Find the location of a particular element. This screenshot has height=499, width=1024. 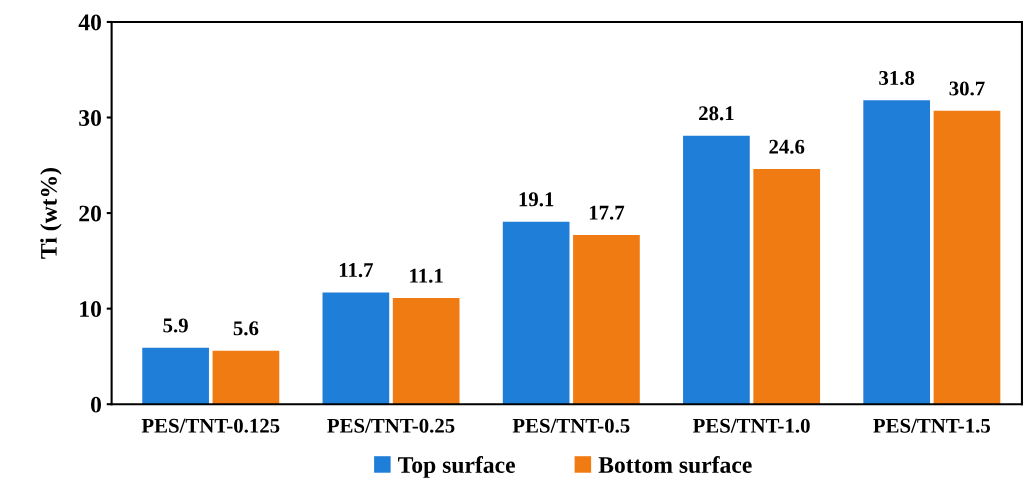

x-tick-label: PES/TNT-0.25 is located at coordinates (391, 425).